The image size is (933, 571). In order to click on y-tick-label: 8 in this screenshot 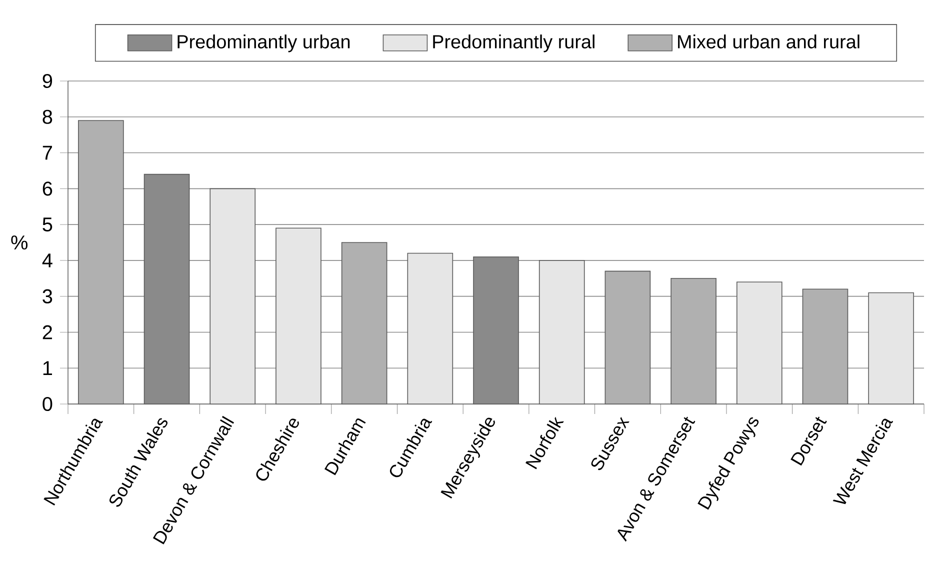, I will do `click(47, 117)`.